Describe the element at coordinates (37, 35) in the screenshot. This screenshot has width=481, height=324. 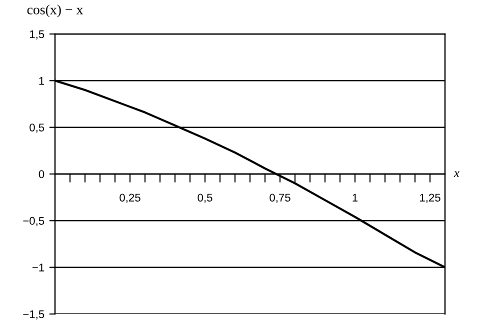
I see `y-tick-label: 1,5` at that location.